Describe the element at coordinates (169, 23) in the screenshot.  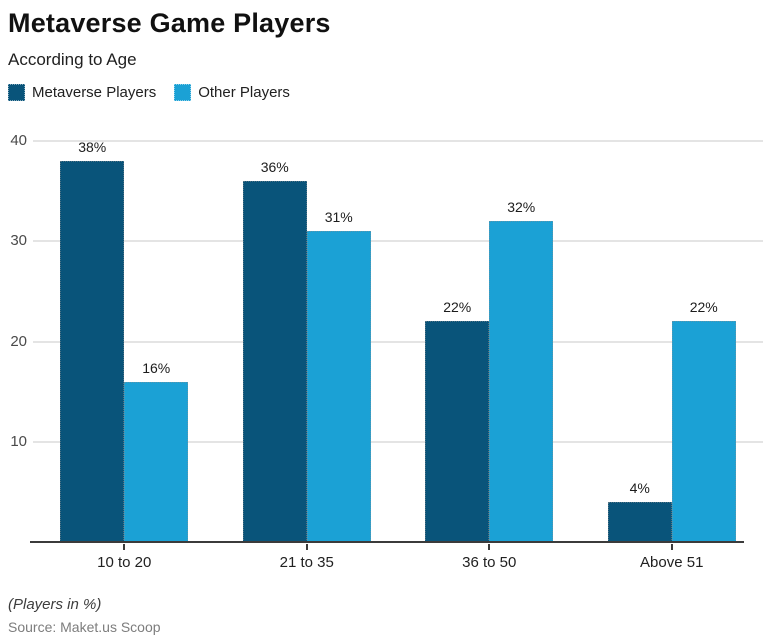
I see `chart-title: Metaverse Game Players` at that location.